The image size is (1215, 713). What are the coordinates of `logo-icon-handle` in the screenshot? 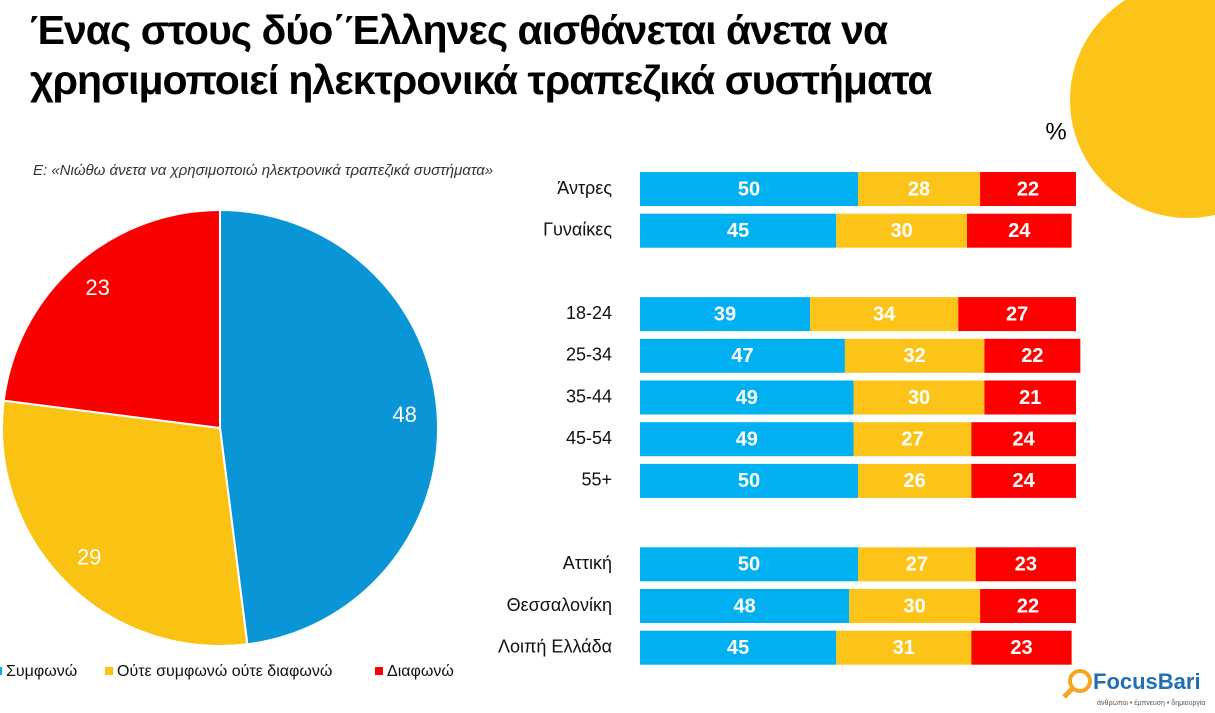 It's located at (1068, 692).